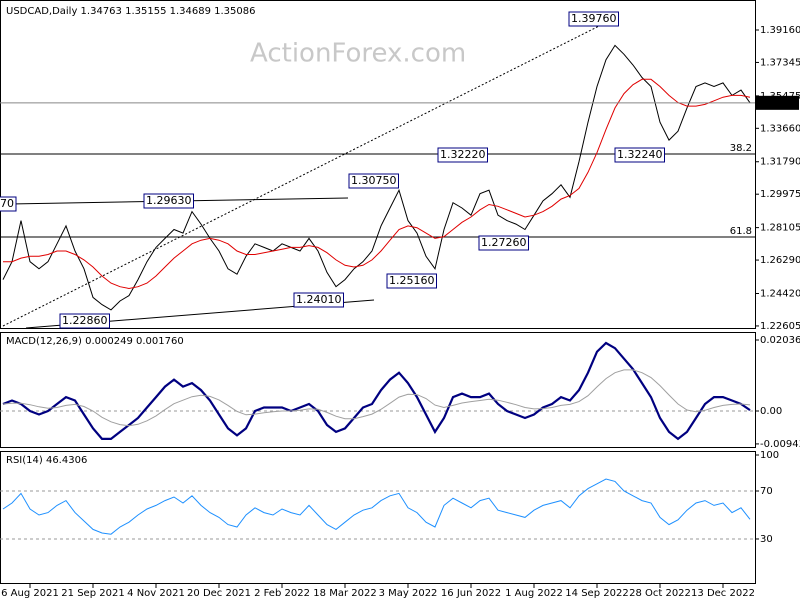  What do you see at coordinates (769, 455) in the screenshot?
I see `y-tick-label: 100` at bounding box center [769, 455].